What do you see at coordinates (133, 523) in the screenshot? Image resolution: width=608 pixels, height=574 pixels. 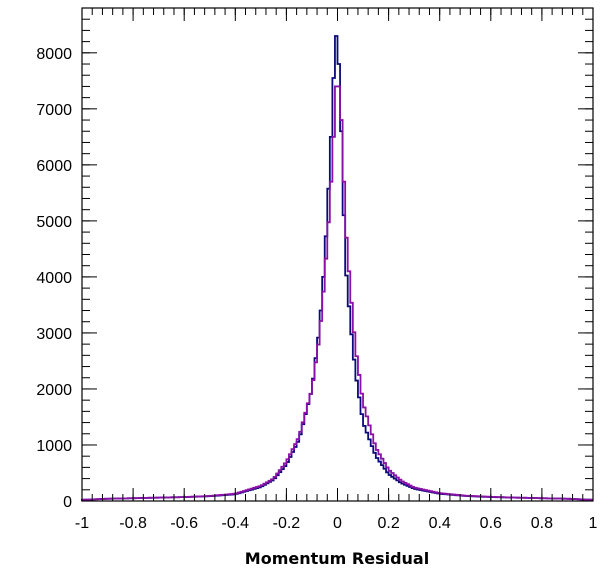 I see `x-tick-label: -0.8` at bounding box center [133, 523].